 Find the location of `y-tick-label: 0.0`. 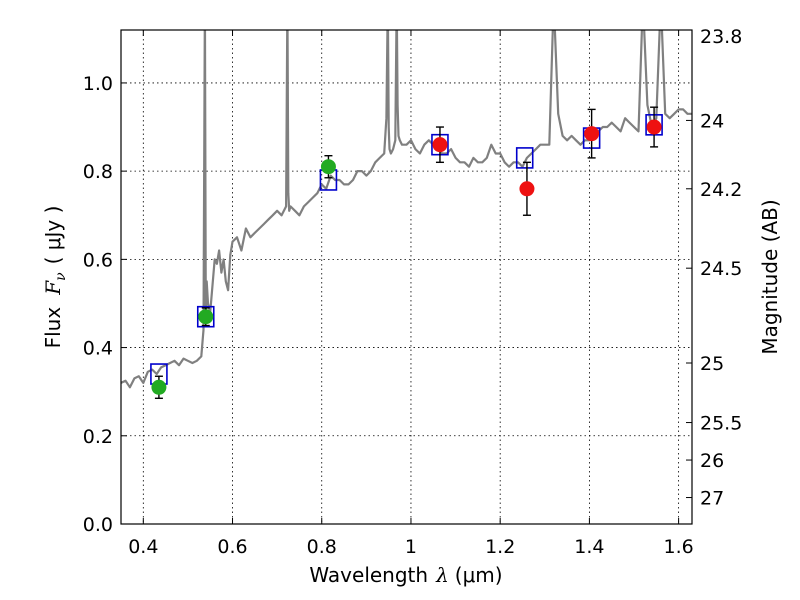

y-tick-label: 0.0 is located at coordinates (98, 525).